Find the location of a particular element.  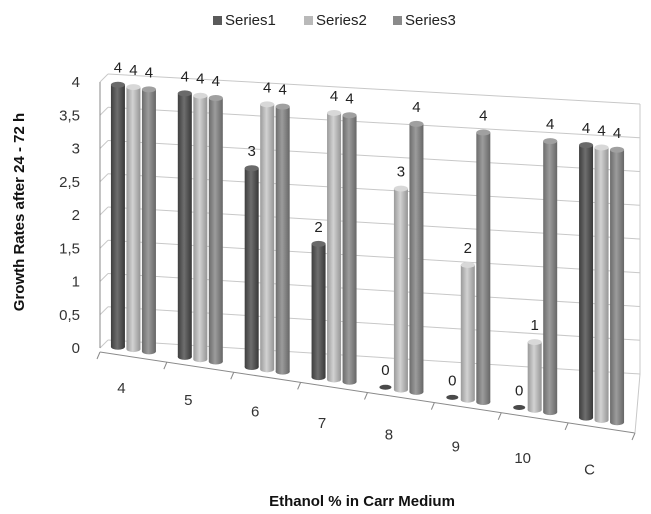

y-tick-label: 3,5 is located at coordinates (69, 115).